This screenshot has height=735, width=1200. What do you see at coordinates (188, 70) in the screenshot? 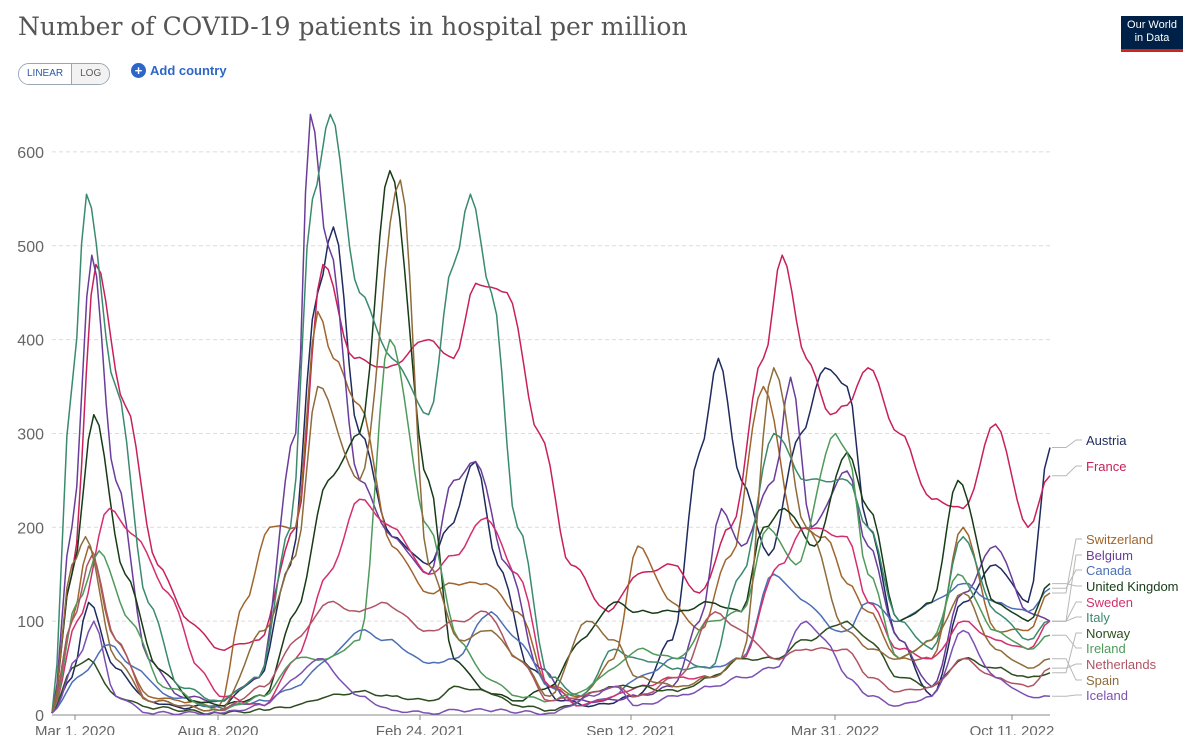
I see `add-country-label: Add country` at bounding box center [188, 70].